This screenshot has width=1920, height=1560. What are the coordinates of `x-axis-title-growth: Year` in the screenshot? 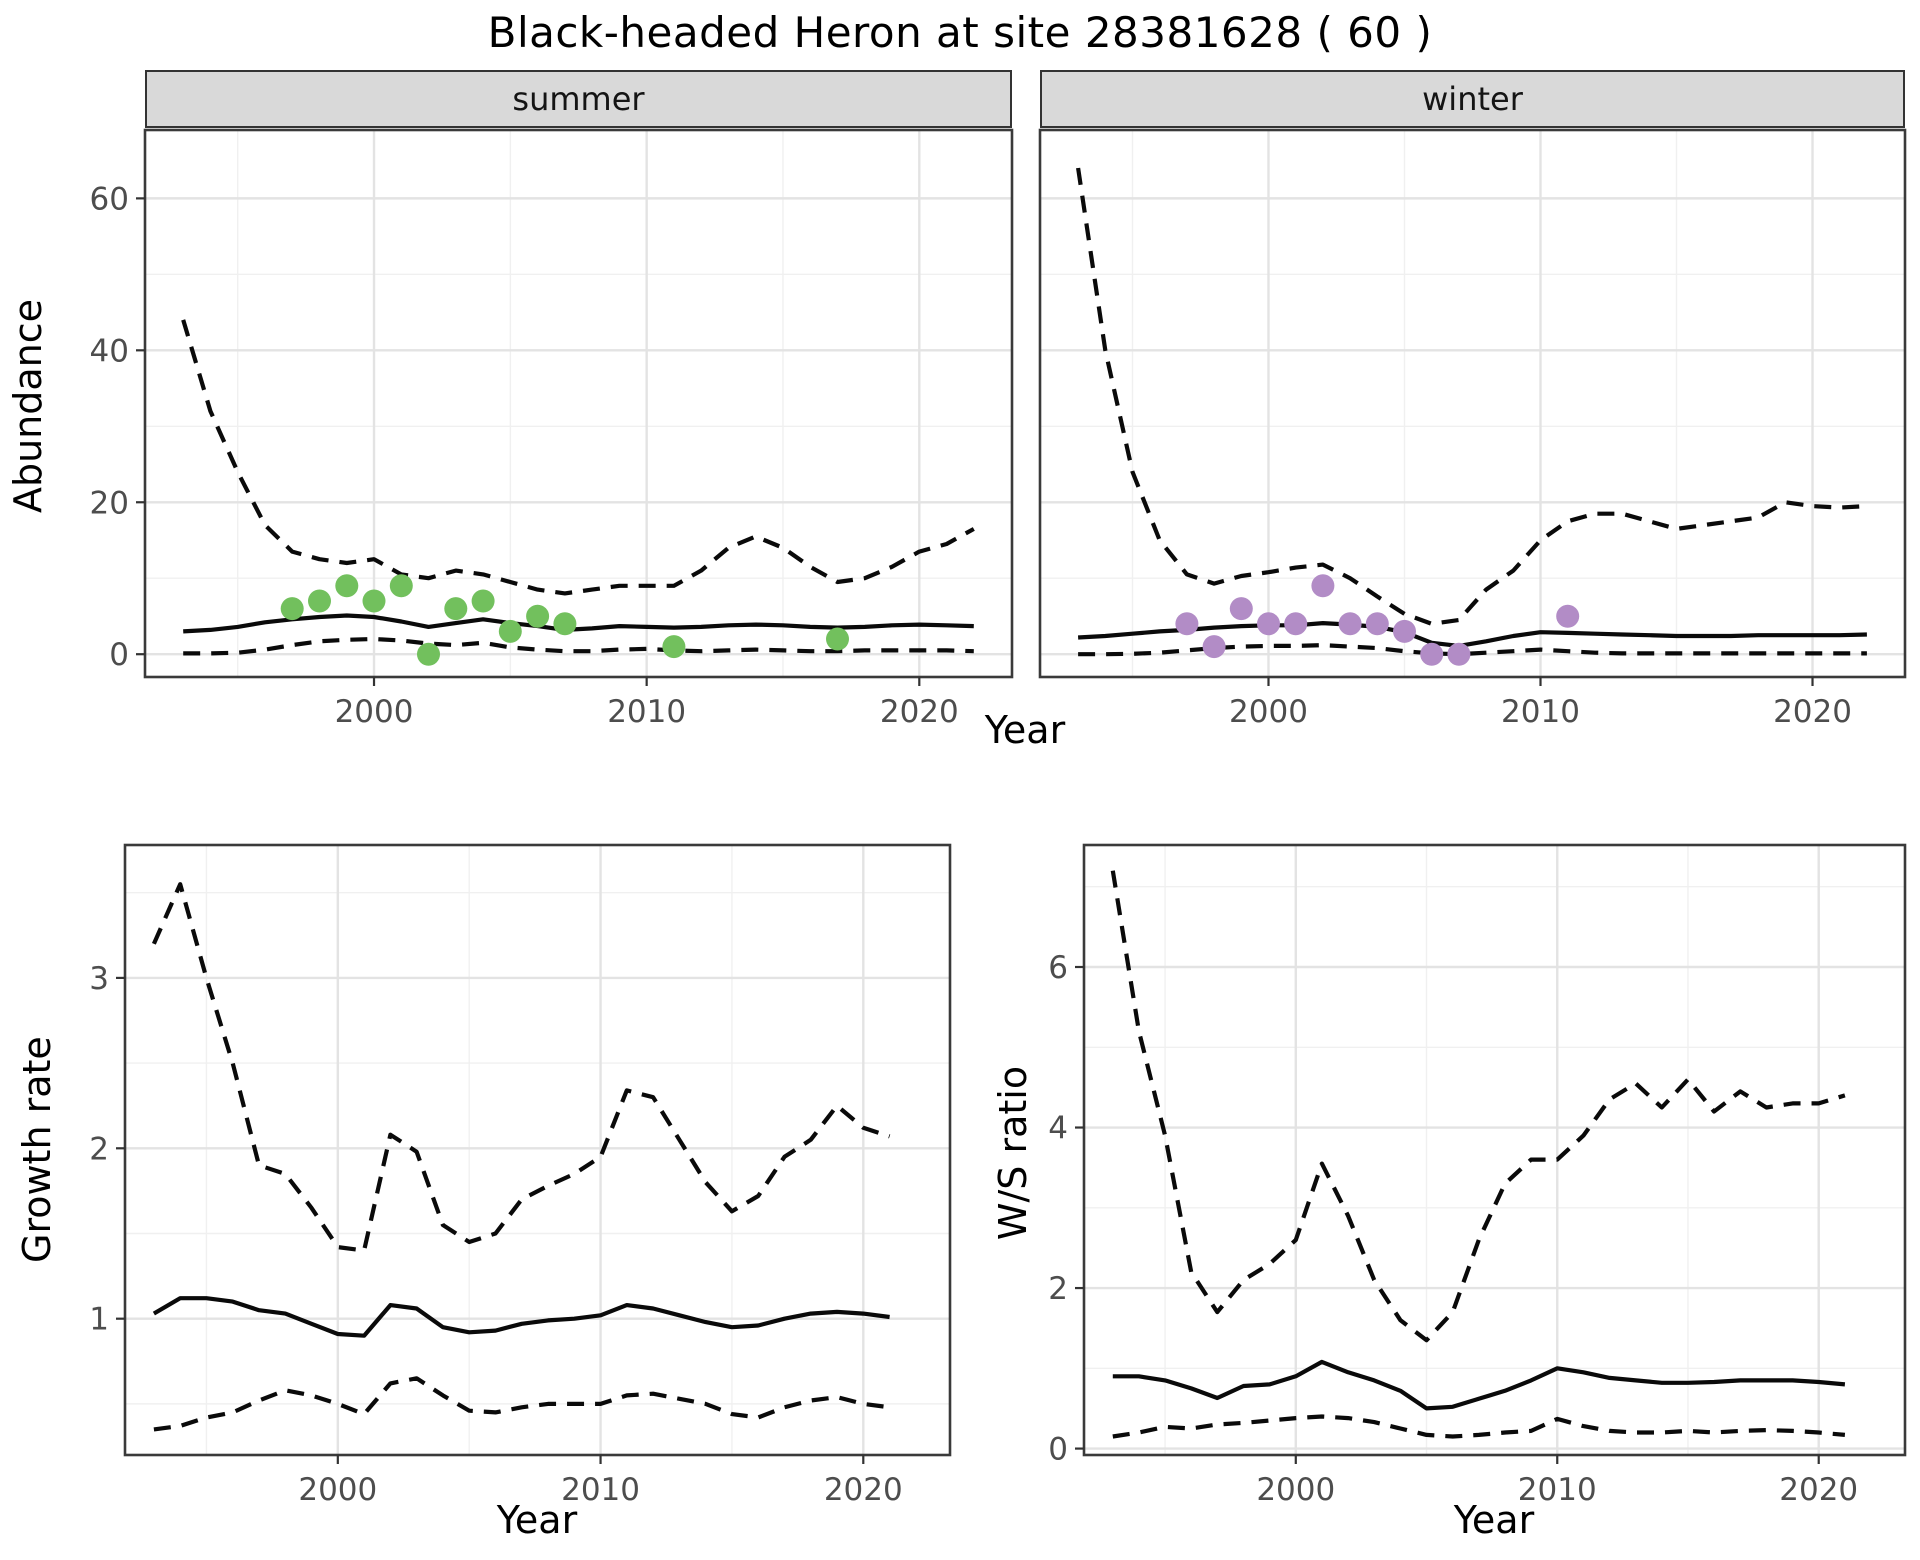 It's located at (537, 1520).